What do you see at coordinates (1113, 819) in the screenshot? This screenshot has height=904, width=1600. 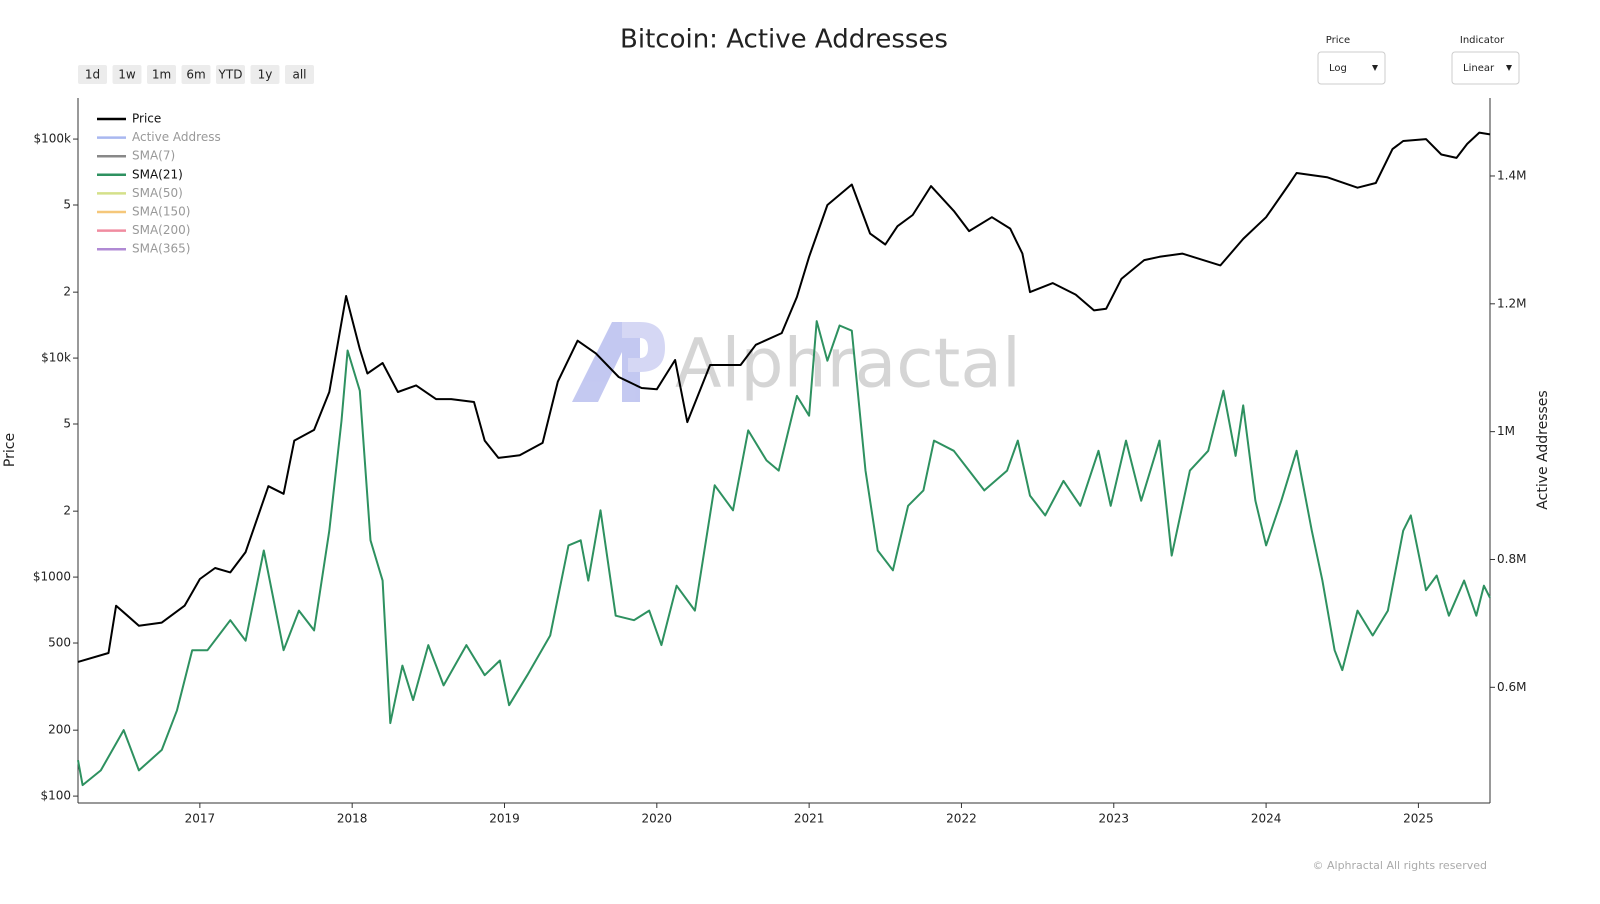 I see `x-tick-label: 2023` at bounding box center [1113, 819].